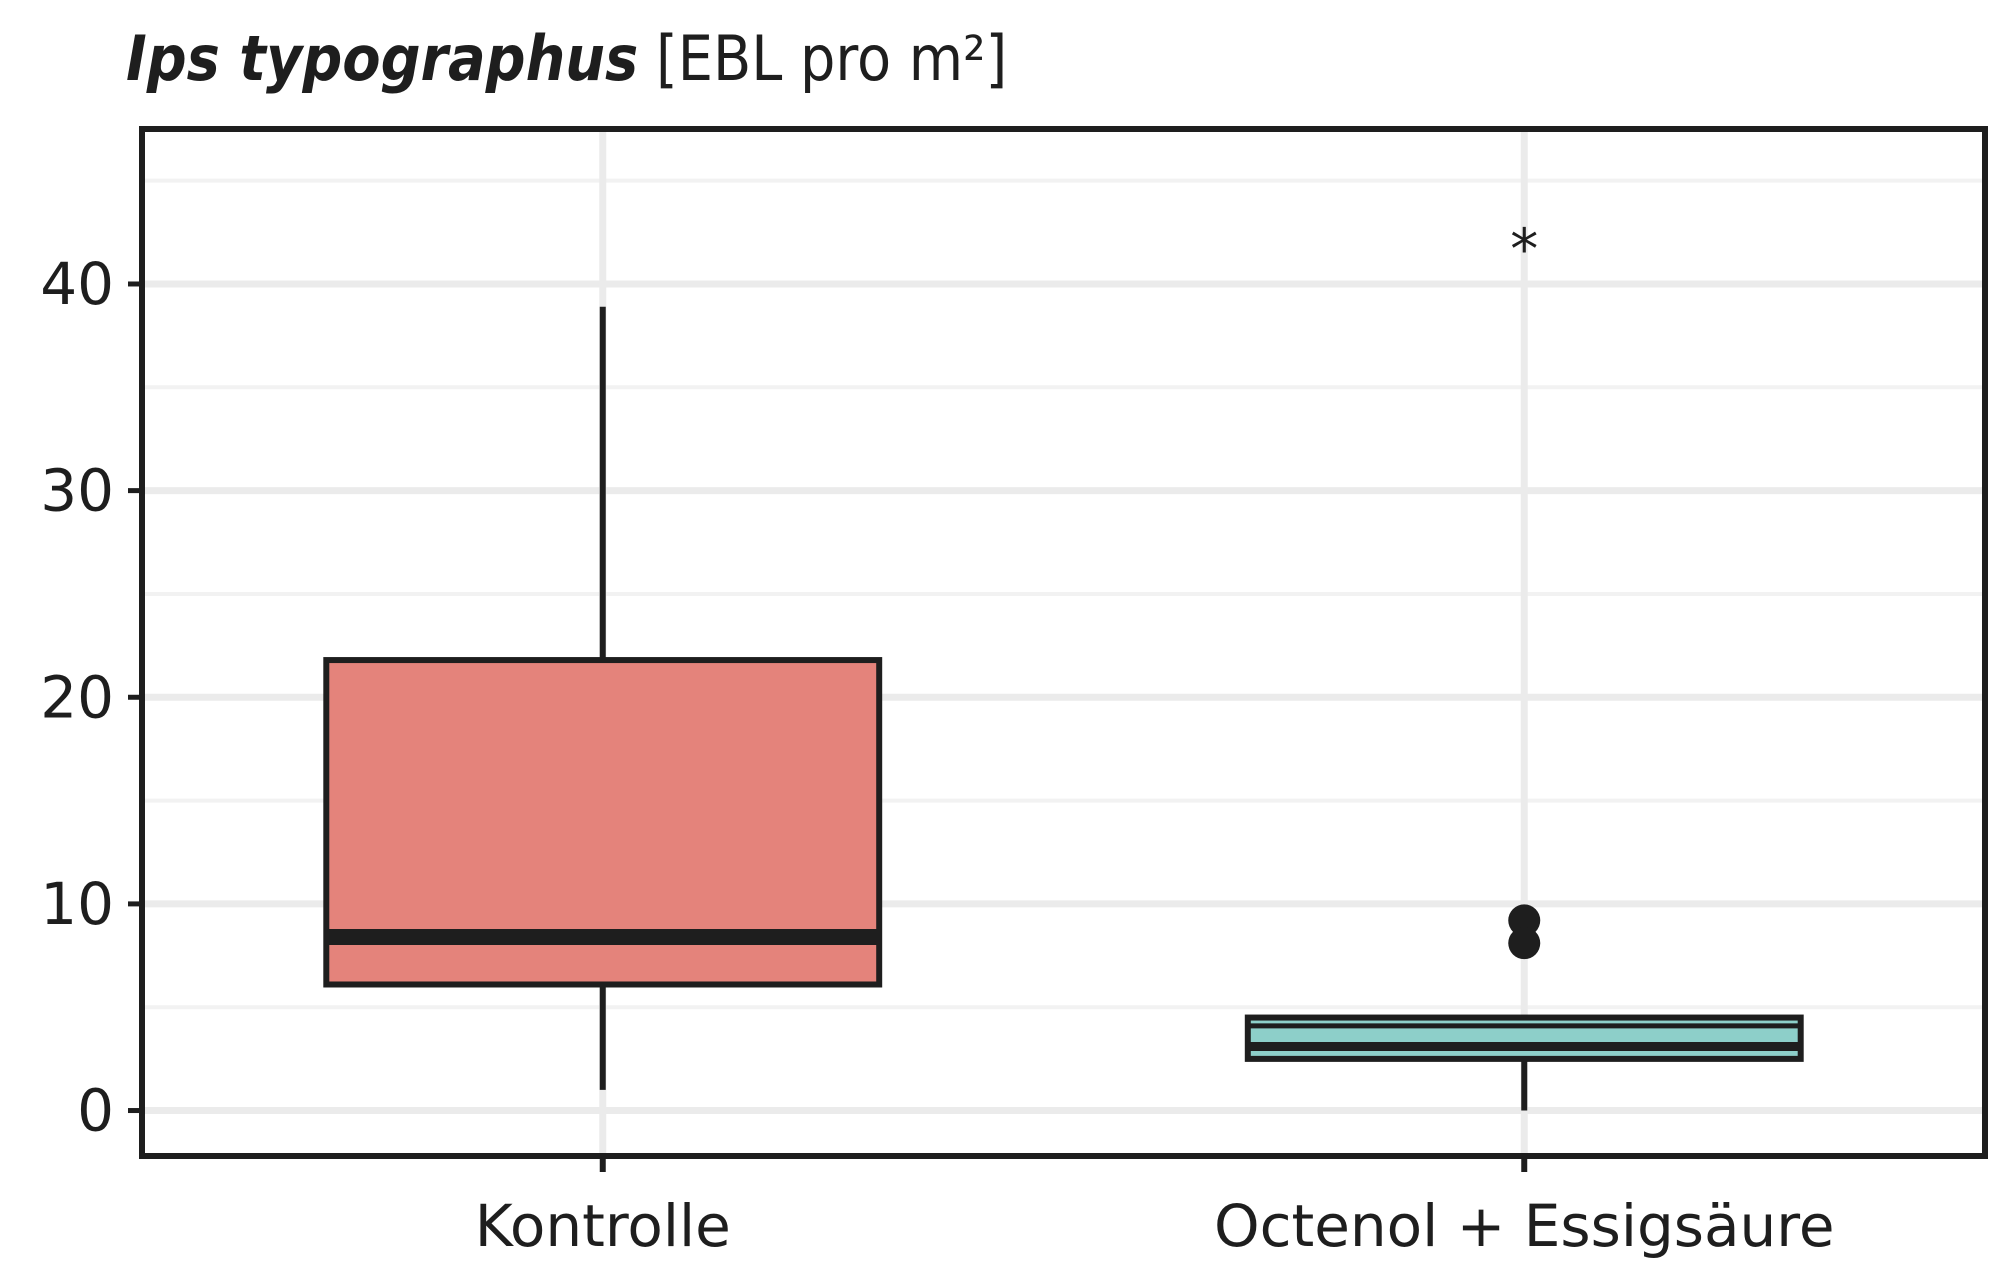 The image size is (2000, 1281). Describe the element at coordinates (77, 491) in the screenshot. I see `y-tick-label: 30` at that location.